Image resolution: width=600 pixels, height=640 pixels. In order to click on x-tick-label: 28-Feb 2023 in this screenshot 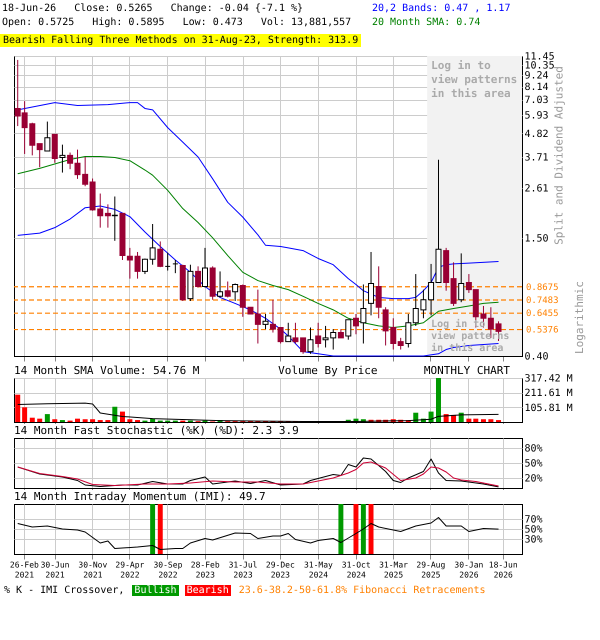, I will do `click(205, 570)`.